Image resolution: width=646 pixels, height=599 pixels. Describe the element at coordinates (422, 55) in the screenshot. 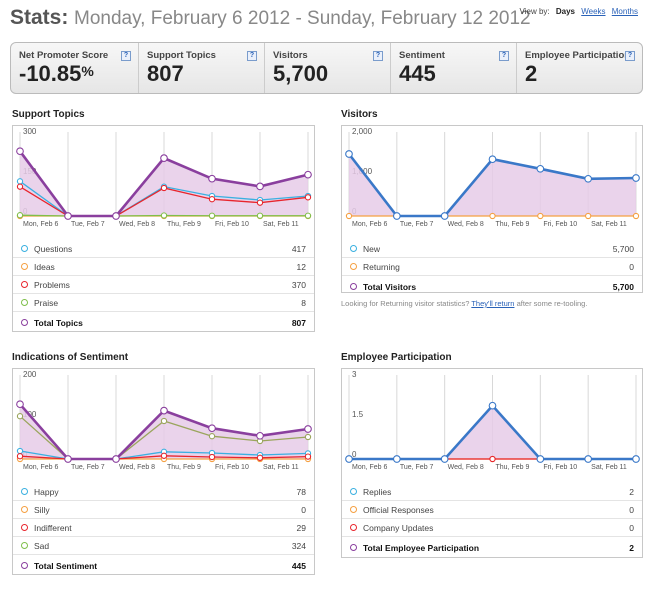

I see `summary-label: Sentiment` at that location.